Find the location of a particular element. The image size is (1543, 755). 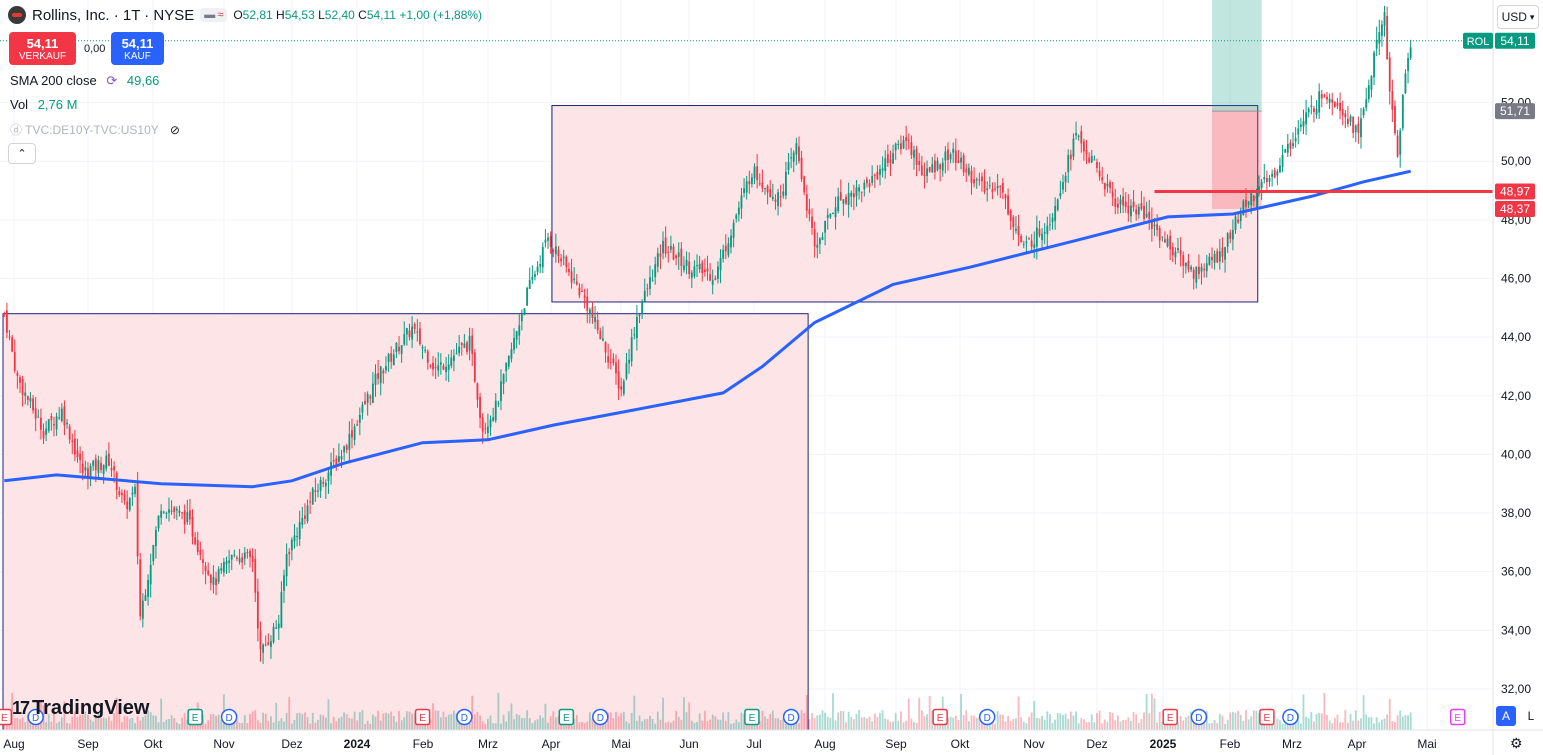

volume-indicator-legend: Vol 2,76 M is located at coordinates (44, 104).